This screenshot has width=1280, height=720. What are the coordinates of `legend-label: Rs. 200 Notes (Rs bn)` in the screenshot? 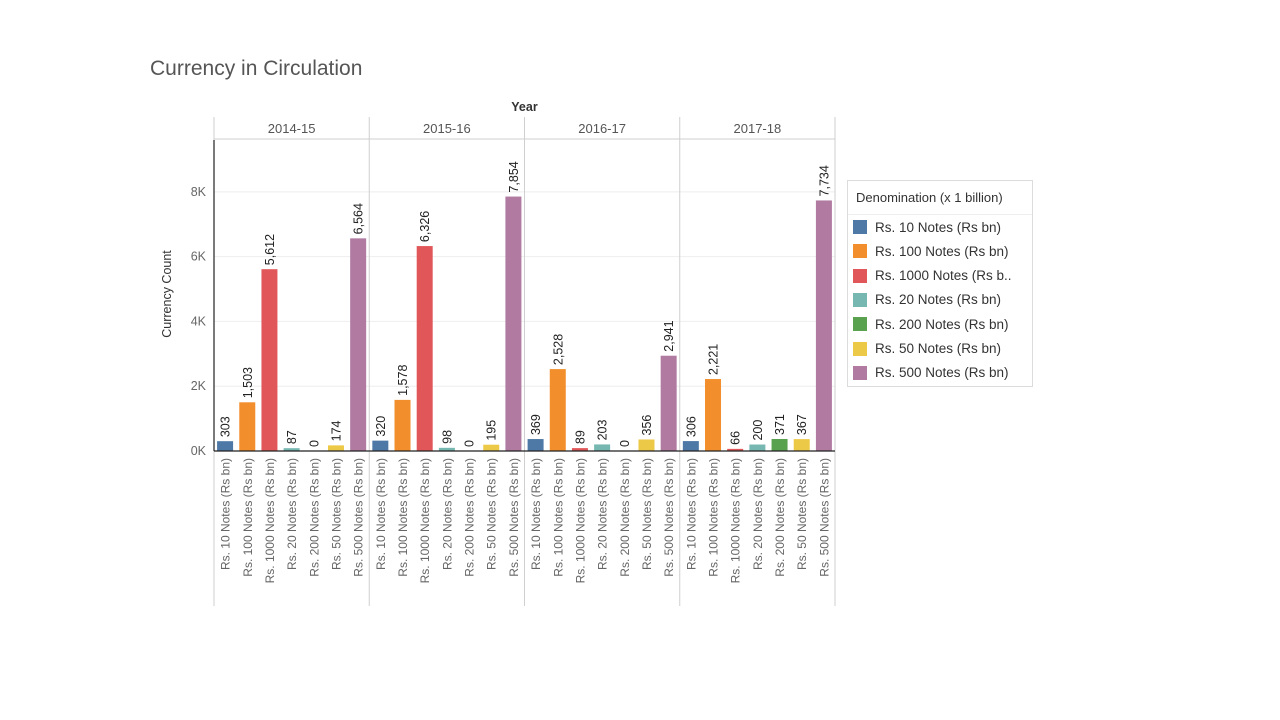 It's located at (942, 324).